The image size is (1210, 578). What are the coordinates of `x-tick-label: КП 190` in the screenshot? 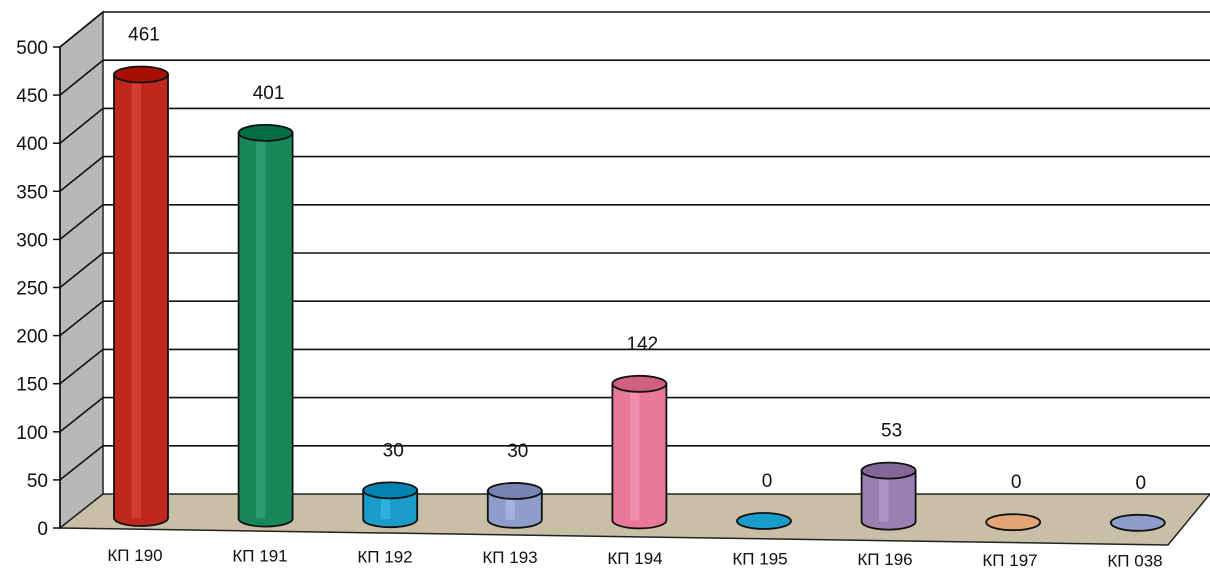 It's located at (134, 555).